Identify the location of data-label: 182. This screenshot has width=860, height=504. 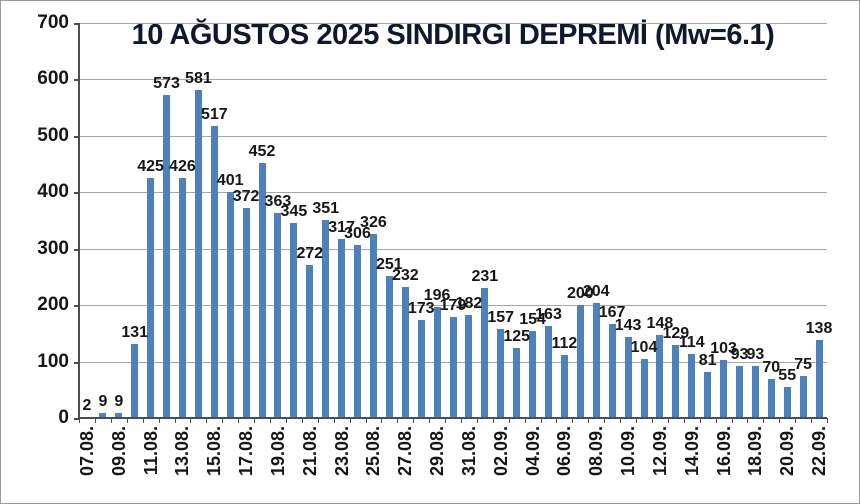
(469, 304).